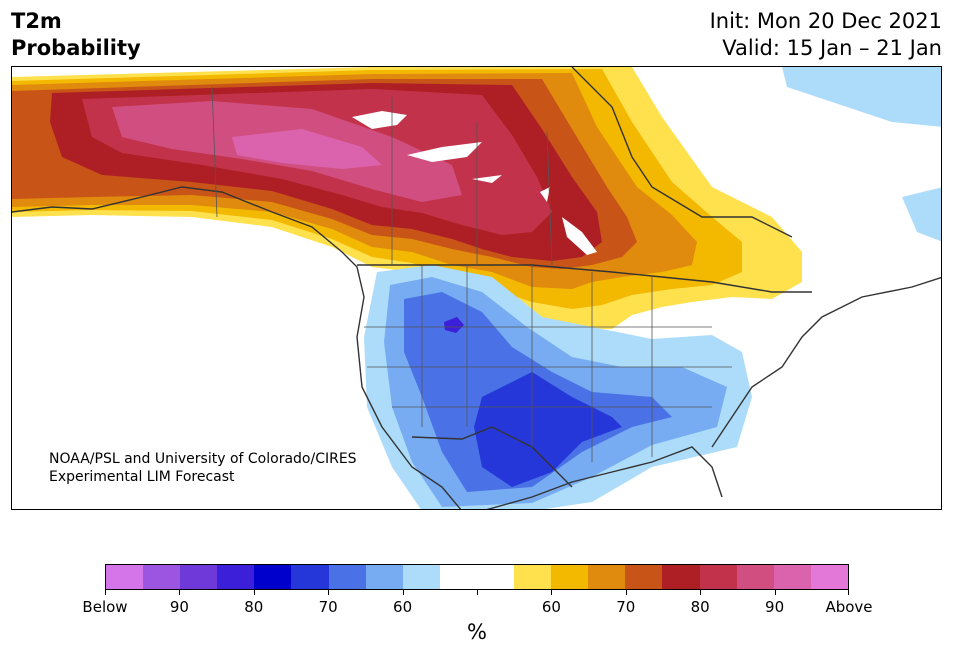  What do you see at coordinates (604, 477) in the screenshot?
I see `gulf-coastline` at bounding box center [604, 477].